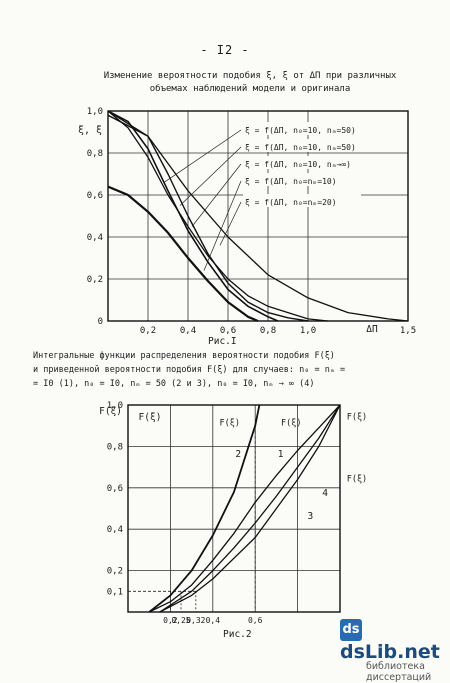  Describe the element at coordinates (180, 620) in the screenshot. I see `x-tick-label: 0,25` at that location.